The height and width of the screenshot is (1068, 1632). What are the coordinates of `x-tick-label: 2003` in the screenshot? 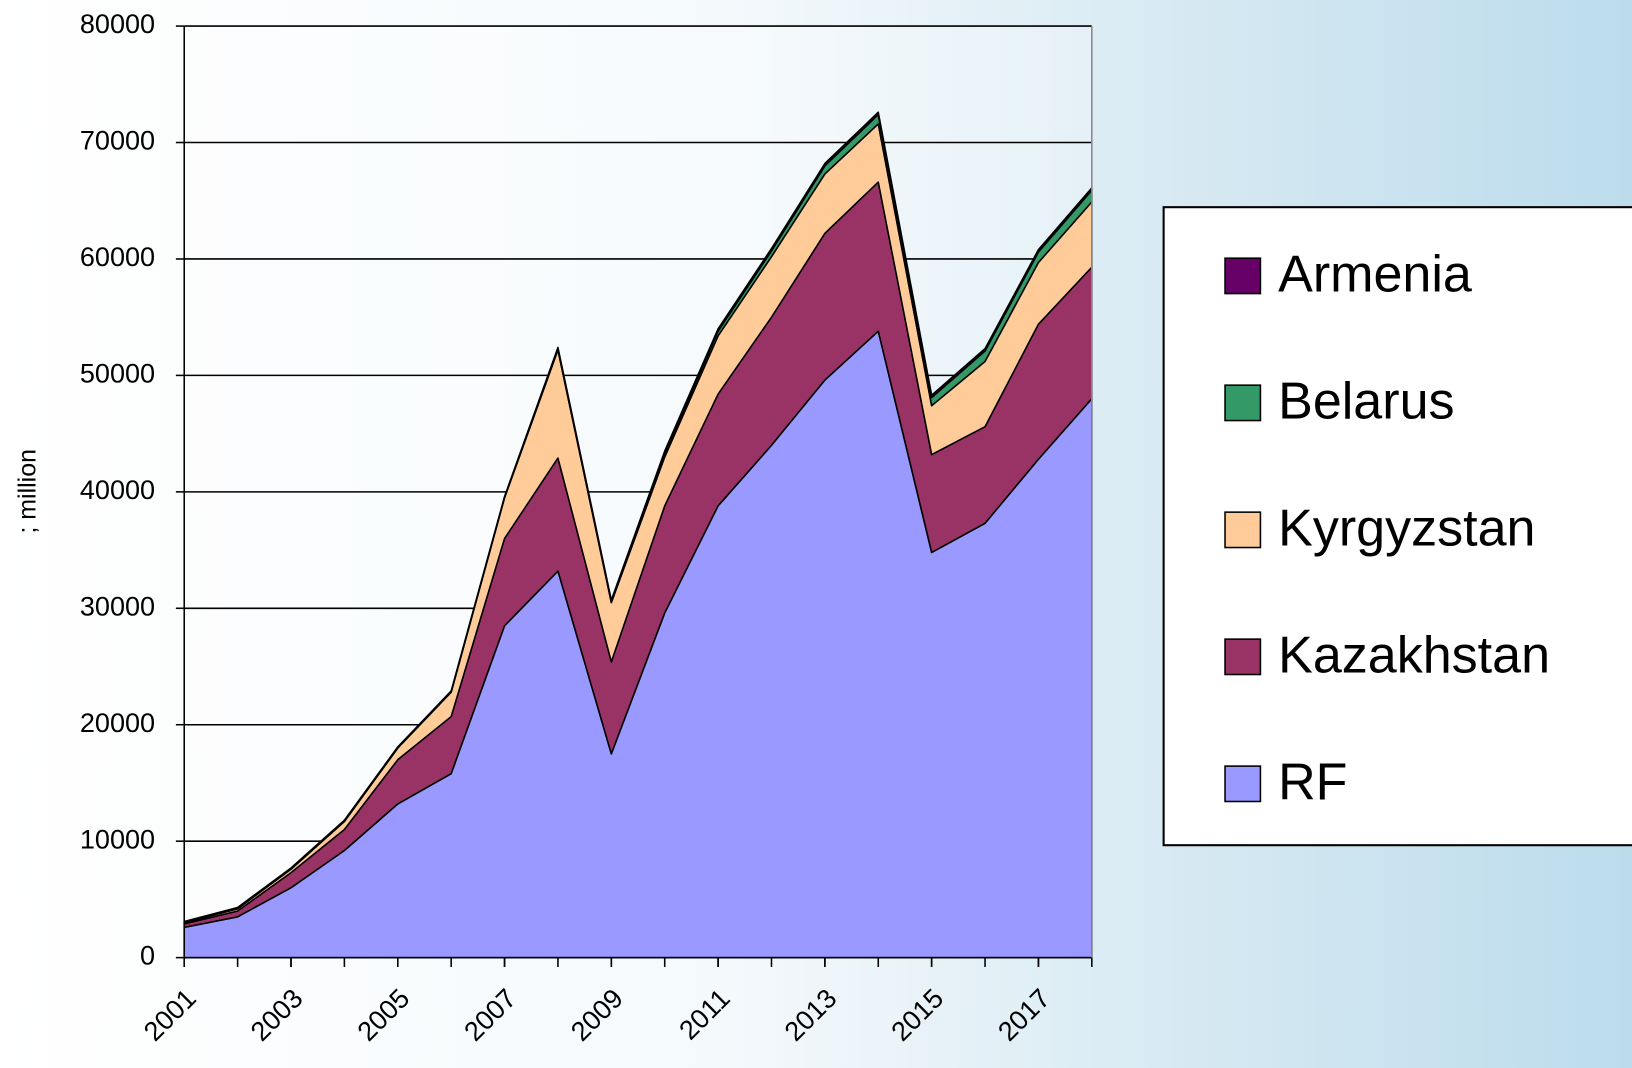 It's located at (277, 1015).